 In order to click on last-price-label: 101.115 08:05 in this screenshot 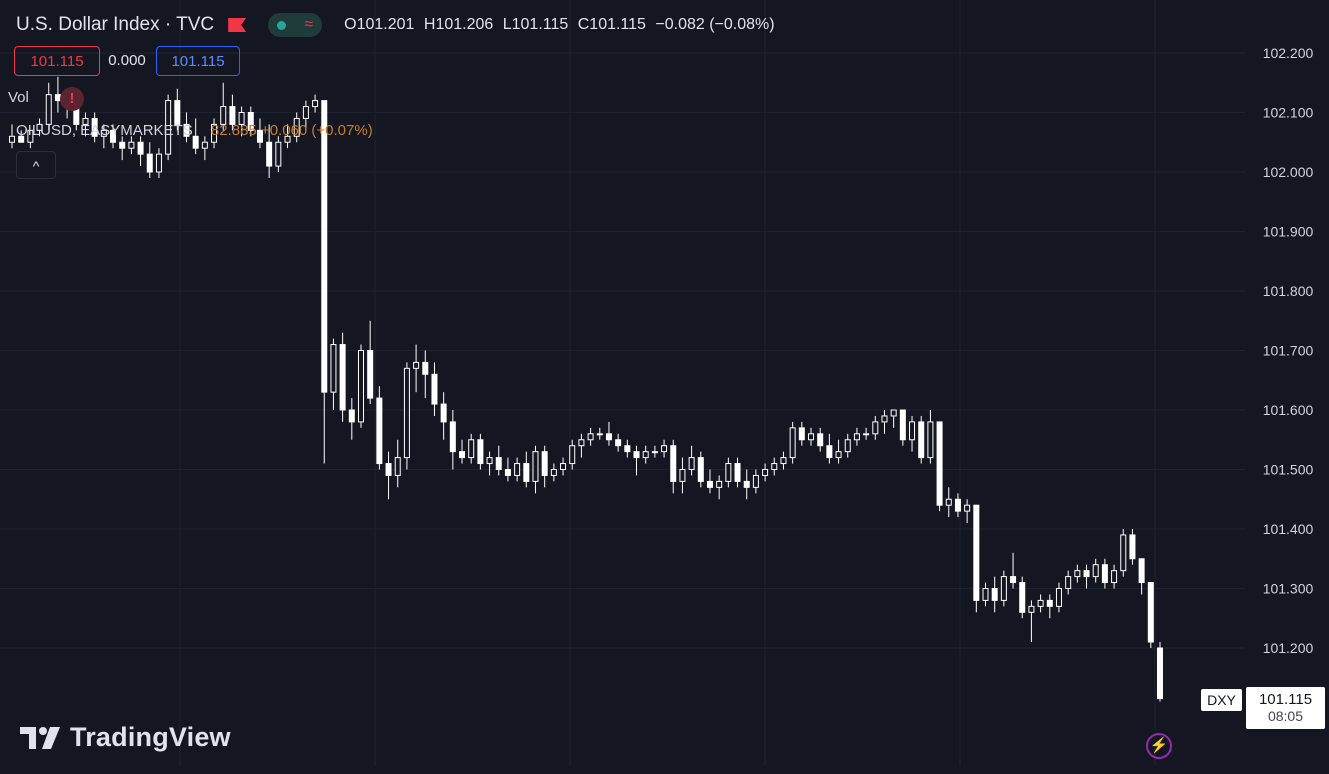, I will do `click(1285, 708)`.